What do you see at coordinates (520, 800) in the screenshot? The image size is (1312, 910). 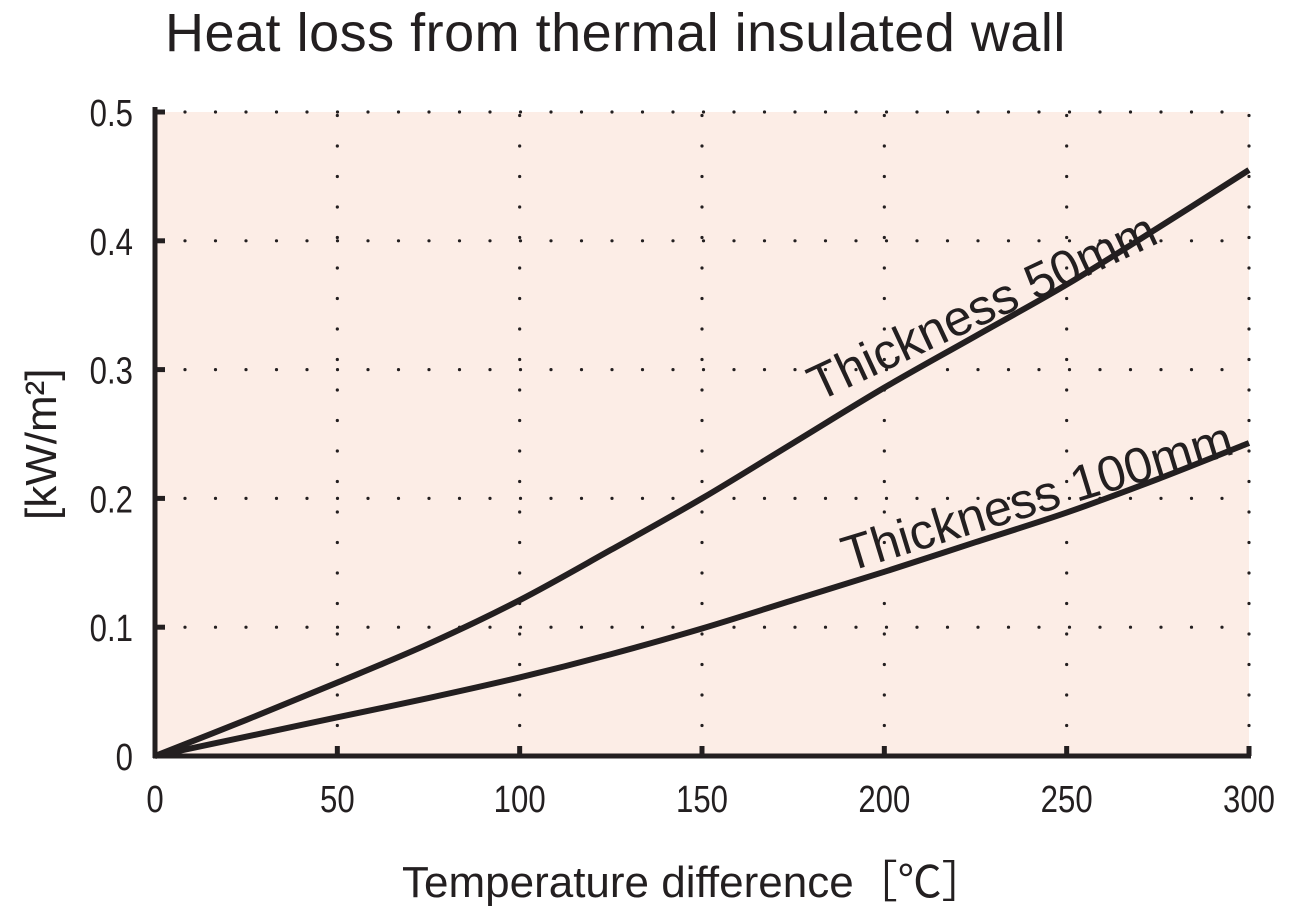 I see `x-tick-label: 100` at bounding box center [520, 800].